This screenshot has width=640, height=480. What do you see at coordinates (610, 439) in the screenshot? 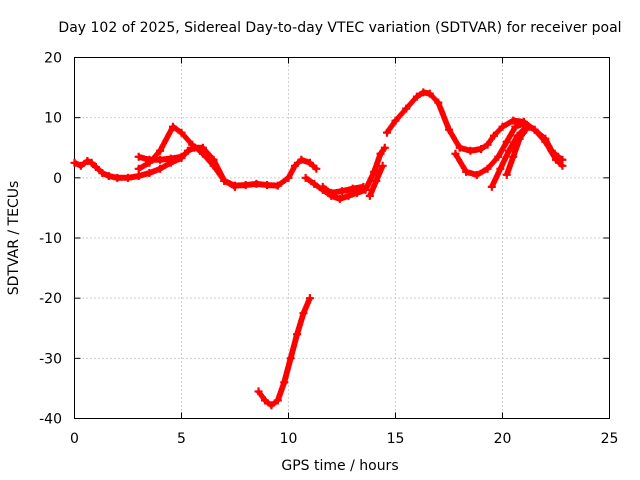
I see `x-tick-label: 25` at bounding box center [610, 439].